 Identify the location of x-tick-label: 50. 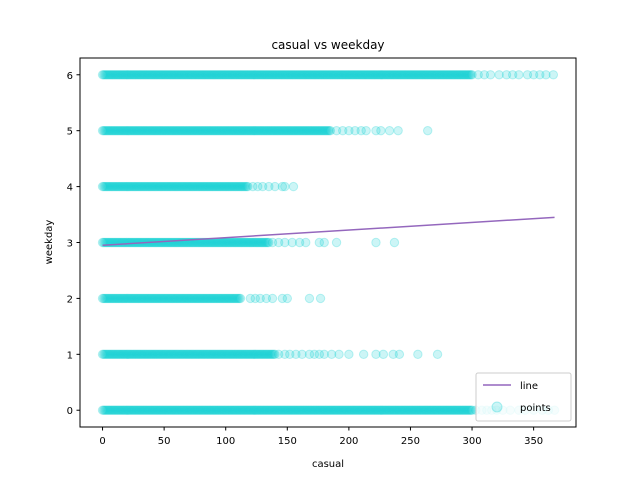
(164, 441).